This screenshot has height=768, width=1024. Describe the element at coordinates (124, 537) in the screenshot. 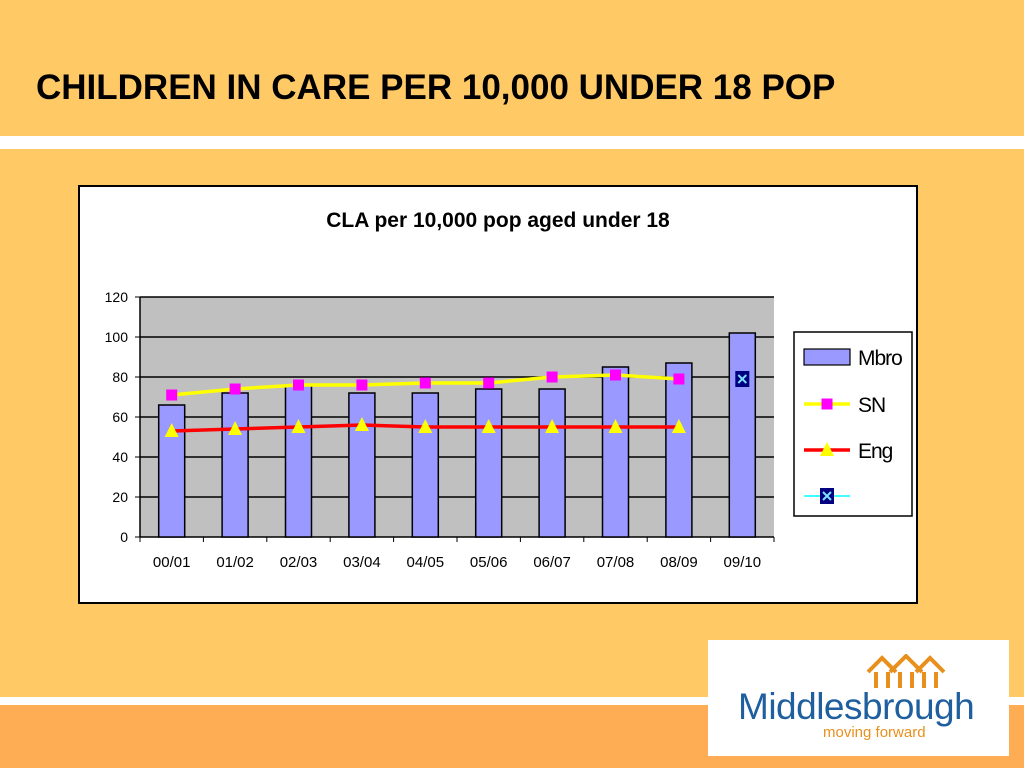

I see `y-tick-label: 0` at that location.